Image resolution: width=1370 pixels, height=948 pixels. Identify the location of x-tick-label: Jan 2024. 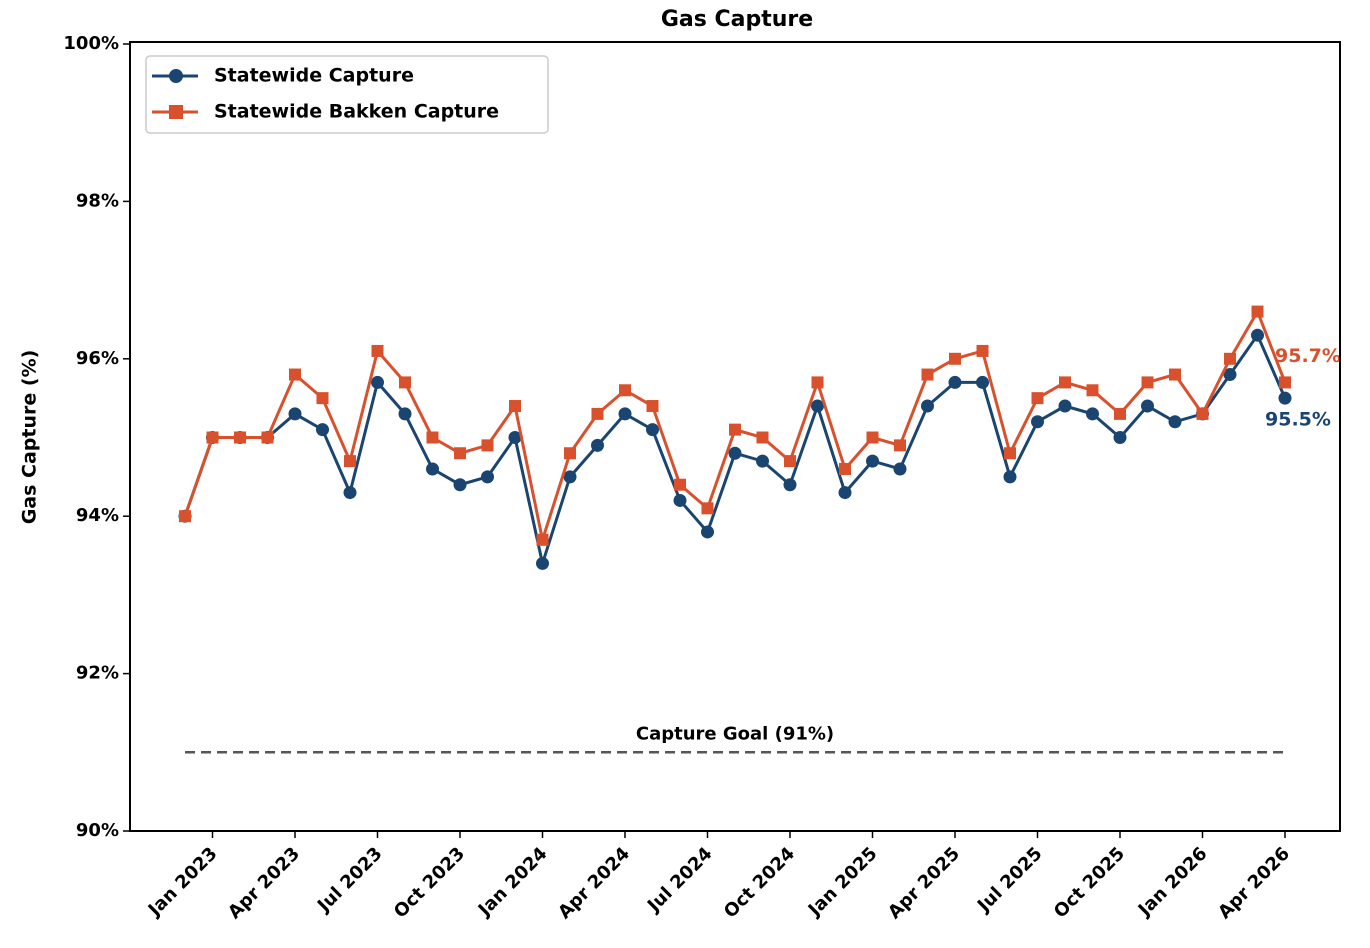
(512, 882).